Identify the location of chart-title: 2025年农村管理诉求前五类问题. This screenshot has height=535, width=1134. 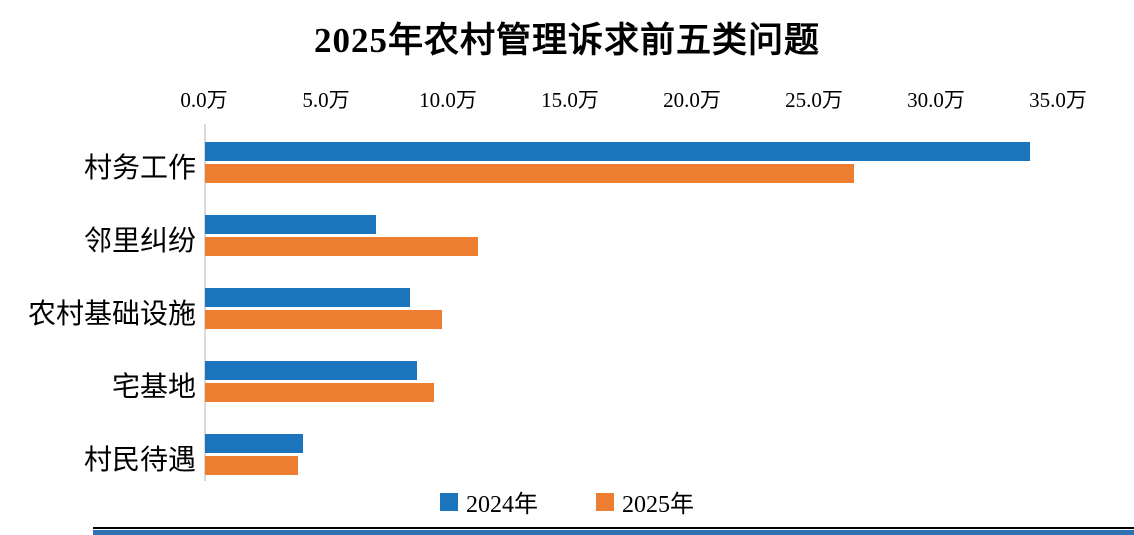
(566, 40).